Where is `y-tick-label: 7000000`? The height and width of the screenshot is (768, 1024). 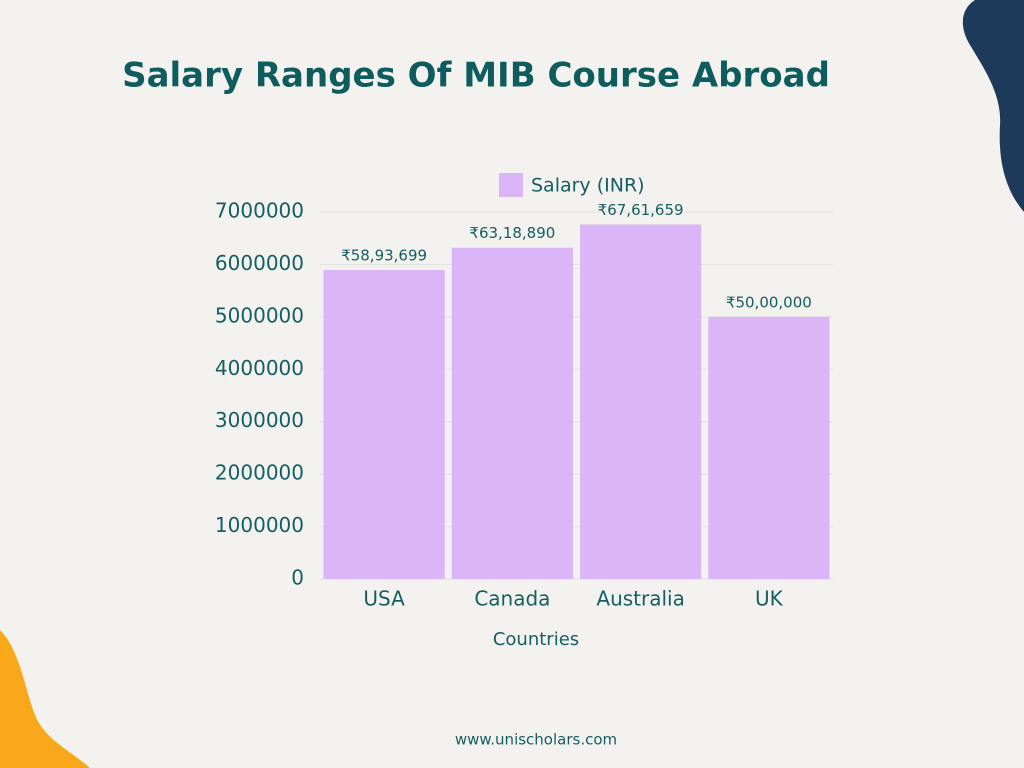
y-tick-label: 7000000 is located at coordinates (259, 211).